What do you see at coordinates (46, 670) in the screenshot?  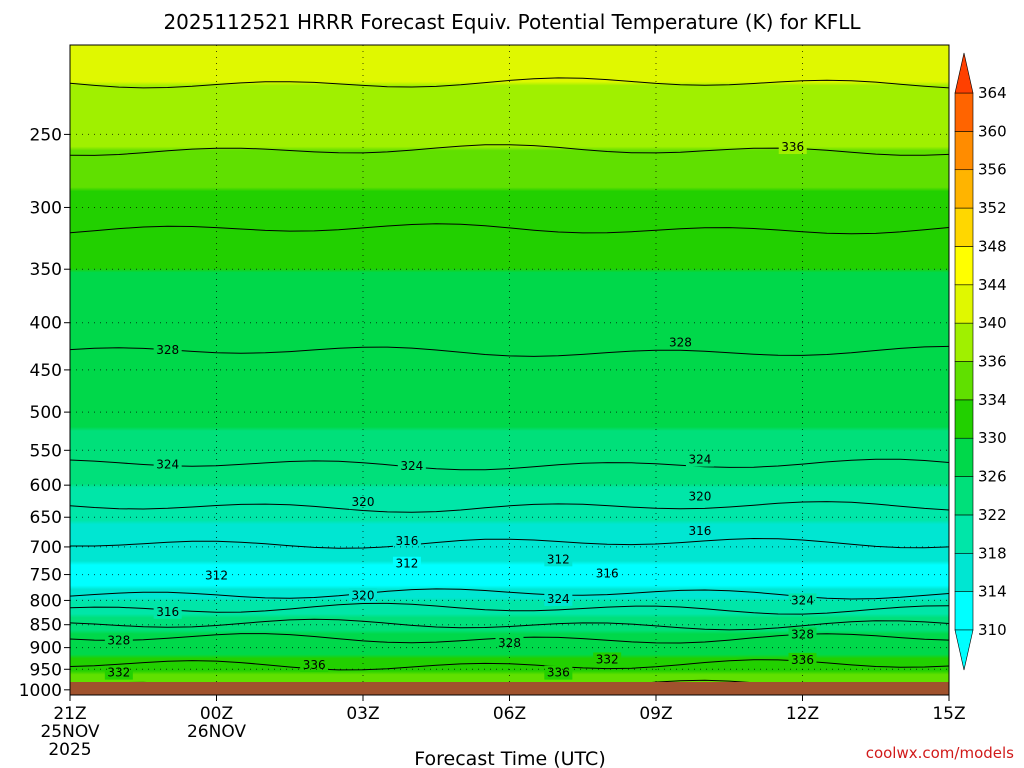 I see `y-tick-label: 950` at bounding box center [46, 670].